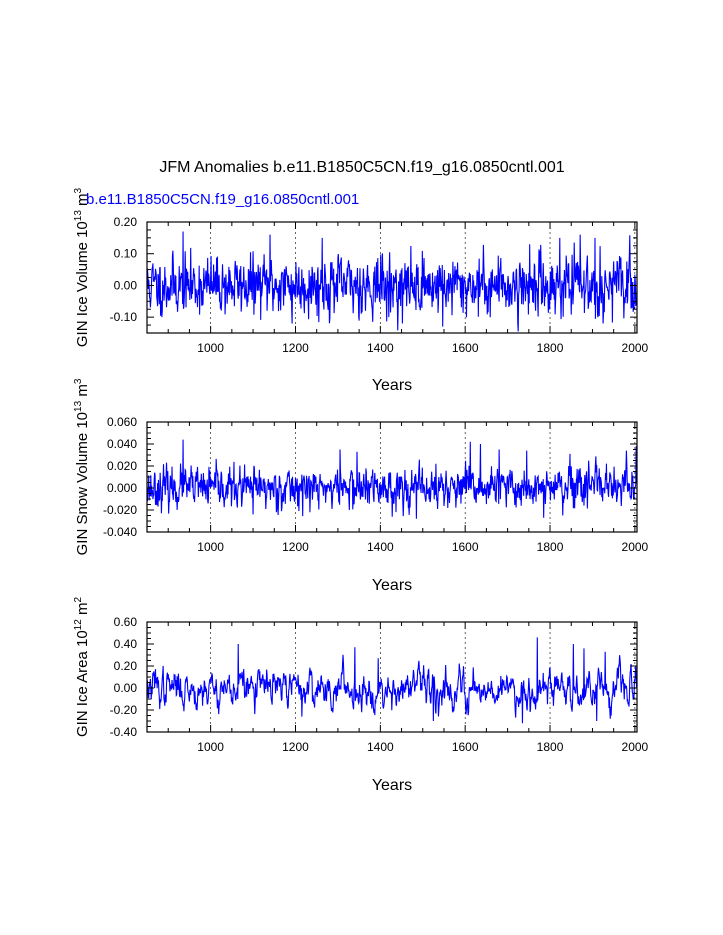  What do you see at coordinates (120, 510) in the screenshot?
I see `y-tick-label: -0.020` at bounding box center [120, 510].